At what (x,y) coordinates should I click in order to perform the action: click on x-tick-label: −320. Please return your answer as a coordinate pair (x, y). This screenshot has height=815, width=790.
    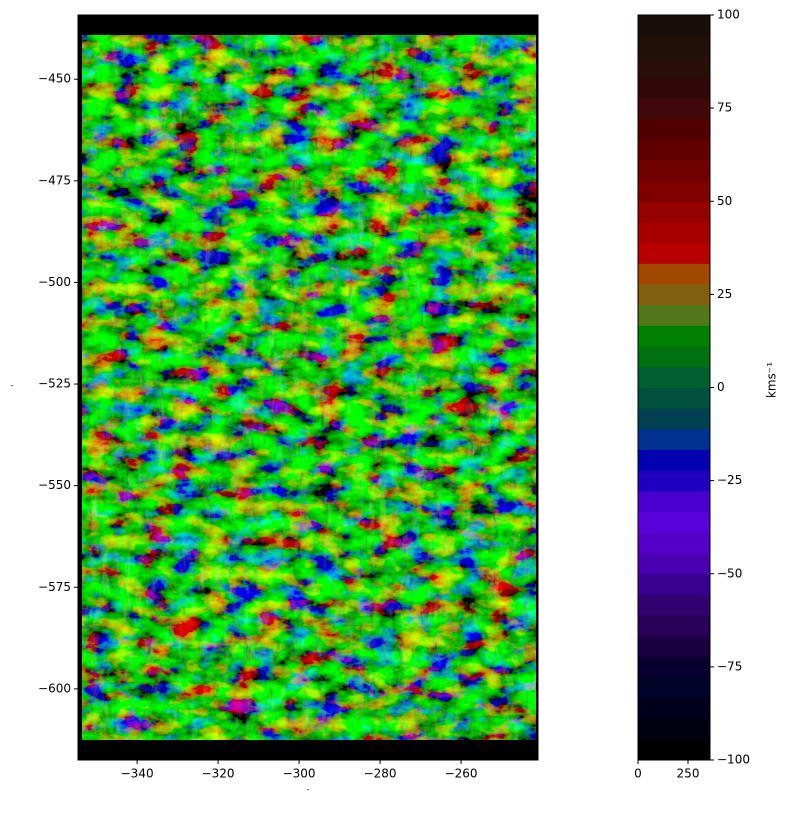
    Looking at the image, I should click on (218, 774).